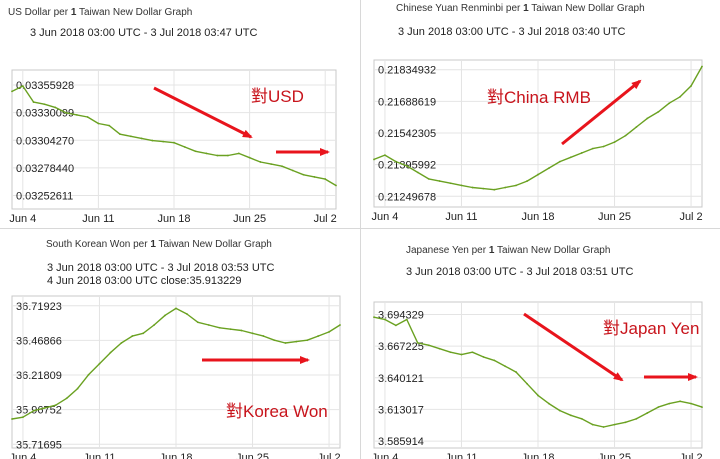  What do you see at coordinates (45, 141) in the screenshot?
I see `y-tick-label: 0.03304270` at bounding box center [45, 141].